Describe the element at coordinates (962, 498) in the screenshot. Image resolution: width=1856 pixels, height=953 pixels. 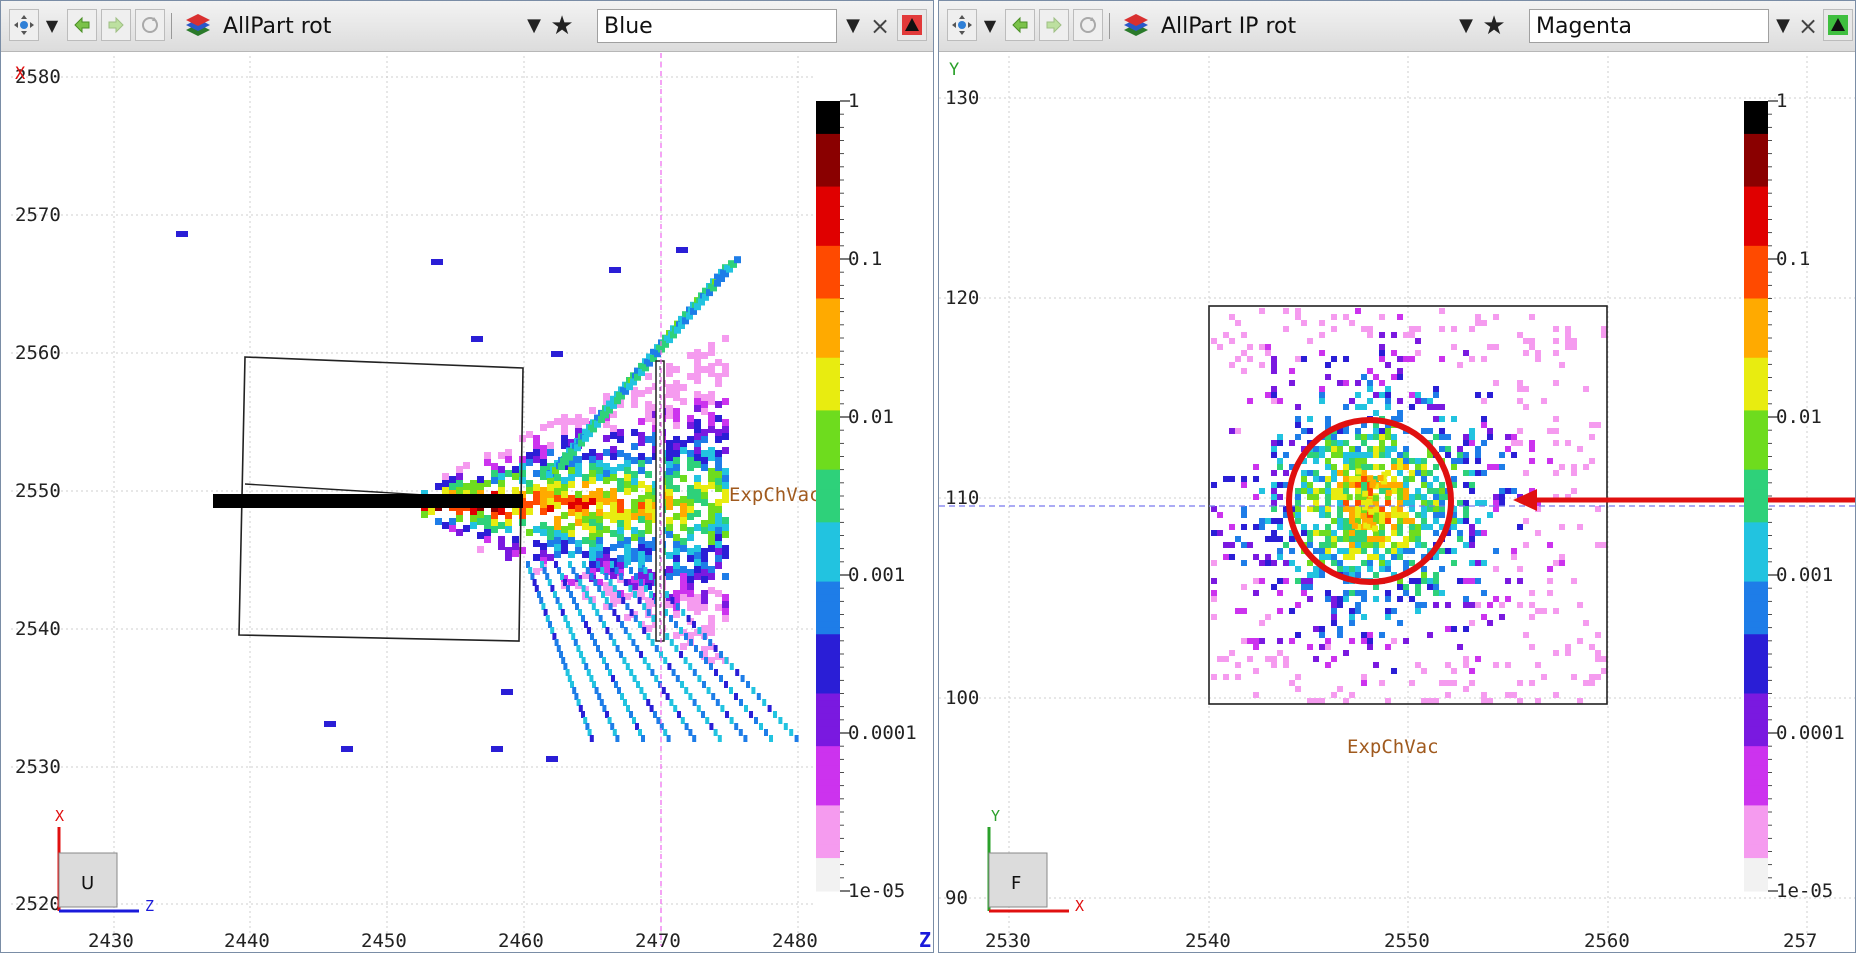
I see `y-tick-label: 110` at that location.